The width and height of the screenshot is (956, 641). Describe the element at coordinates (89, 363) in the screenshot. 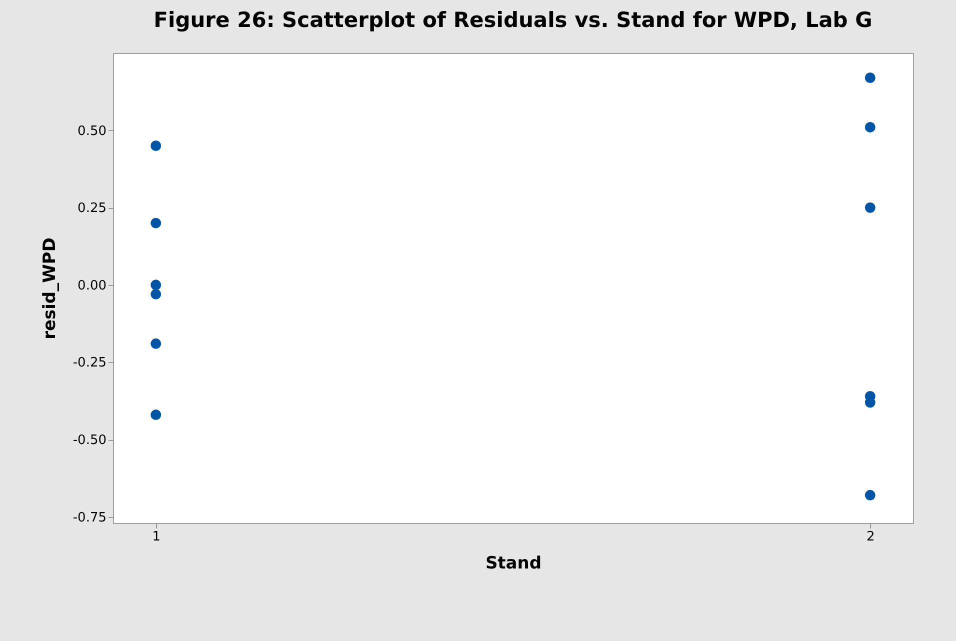

I see `y-tick-label: -0.25` at that location.